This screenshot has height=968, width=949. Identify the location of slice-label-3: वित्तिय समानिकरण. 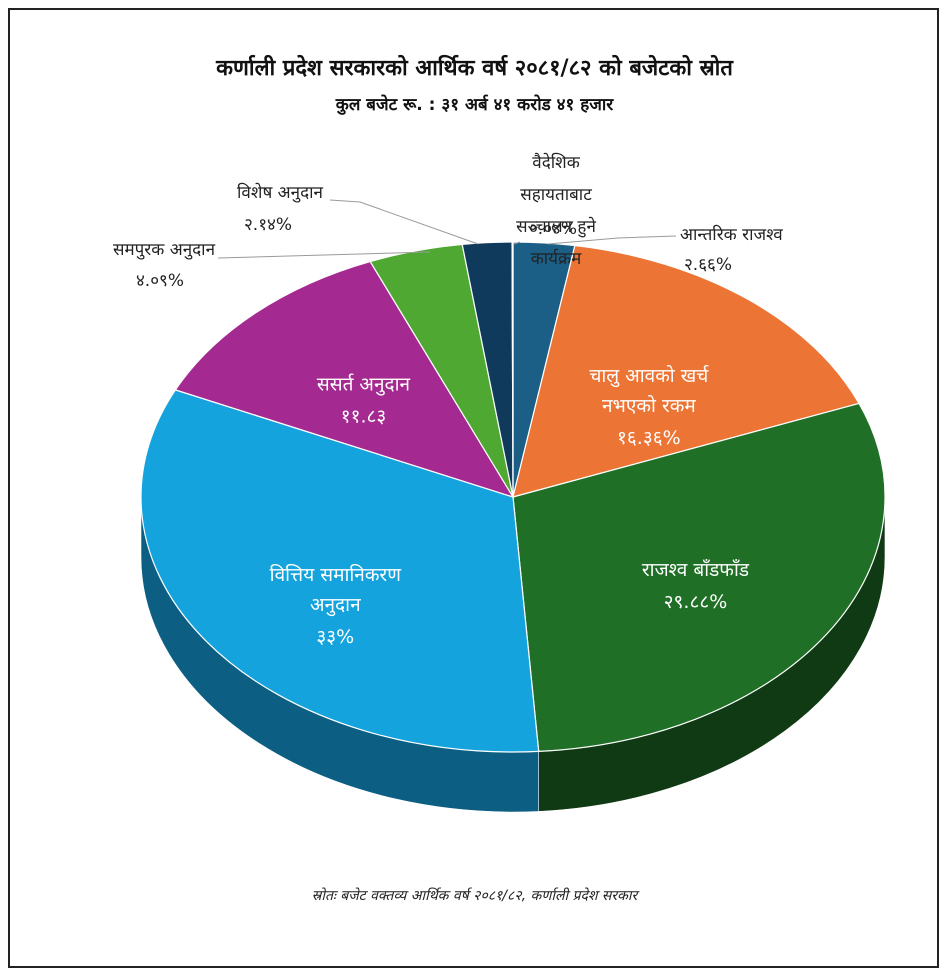
(336, 574).